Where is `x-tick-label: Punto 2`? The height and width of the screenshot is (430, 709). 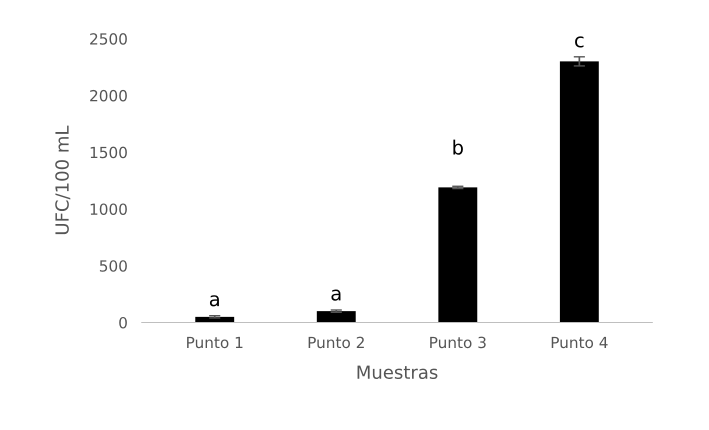
x-tick-label: Punto 2 is located at coordinates (336, 342).